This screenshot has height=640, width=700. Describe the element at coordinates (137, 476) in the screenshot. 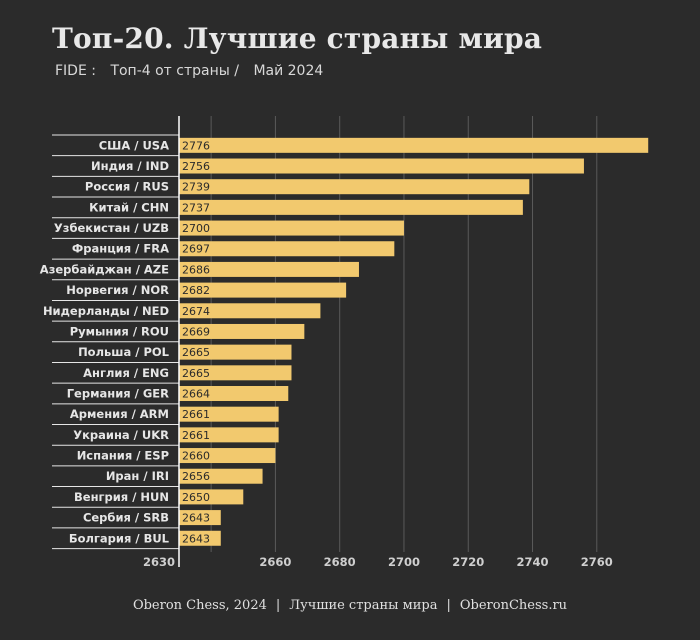

I see `category-label: Иран / IRI` at that location.